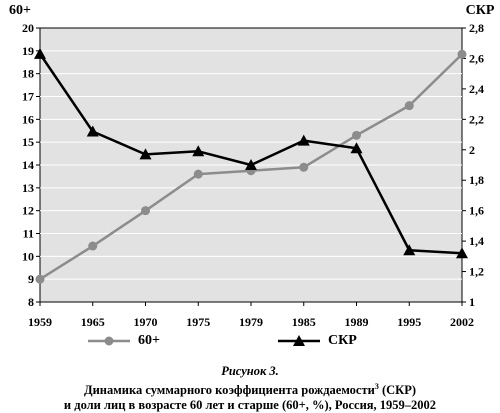 This screenshot has width=500, height=413. I want to click on left-tick-label: 11, so click(28, 234).